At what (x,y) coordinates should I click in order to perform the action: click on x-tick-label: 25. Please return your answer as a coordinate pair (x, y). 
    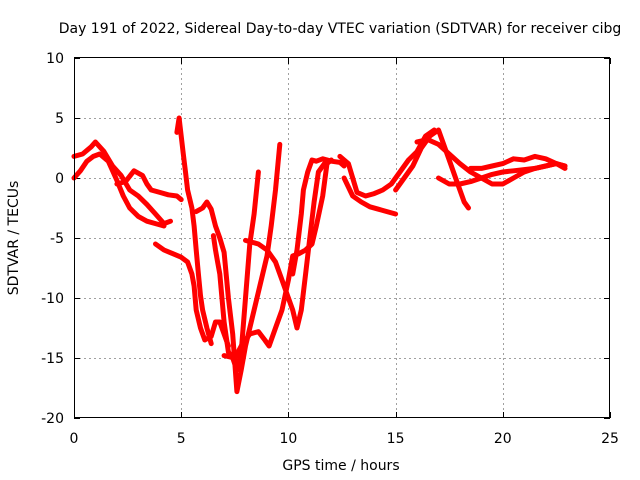
    Looking at the image, I should click on (610, 439).